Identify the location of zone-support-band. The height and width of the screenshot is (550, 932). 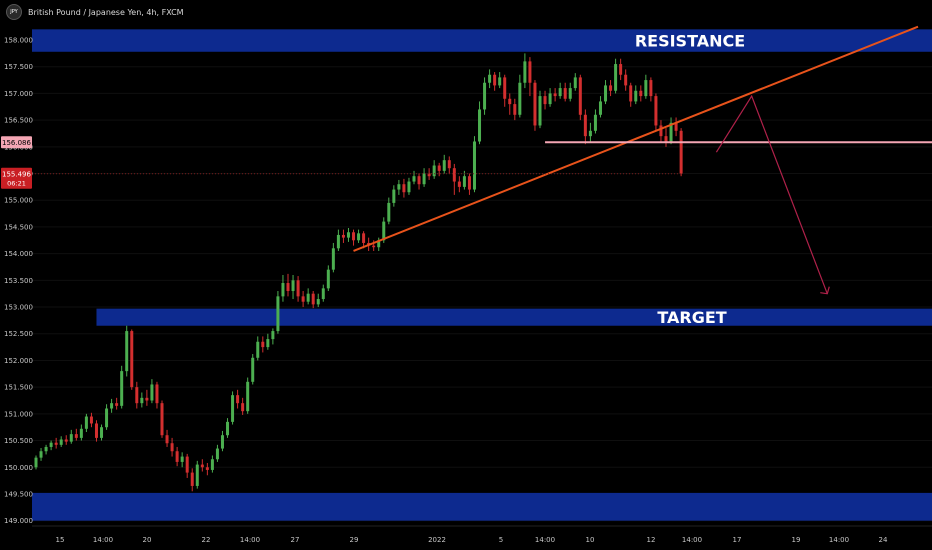
(482, 506).